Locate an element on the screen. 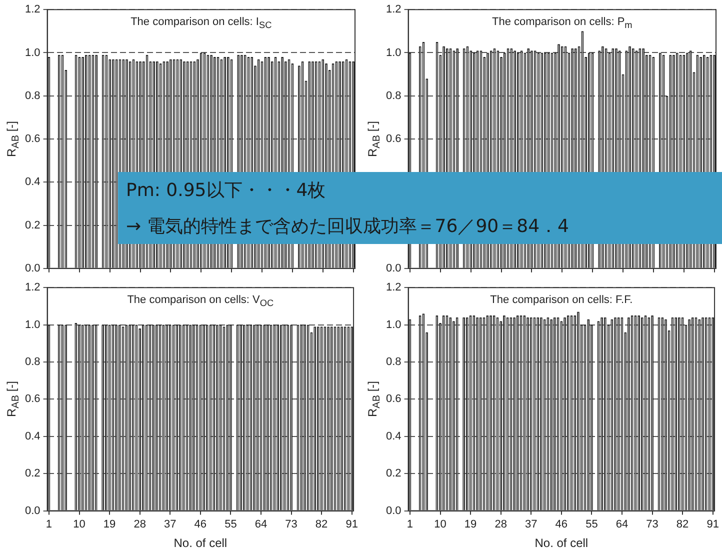 The width and height of the screenshot is (722, 556). text: The comparison on cells: V$_{OC}$ is located at coordinates (200, 301).